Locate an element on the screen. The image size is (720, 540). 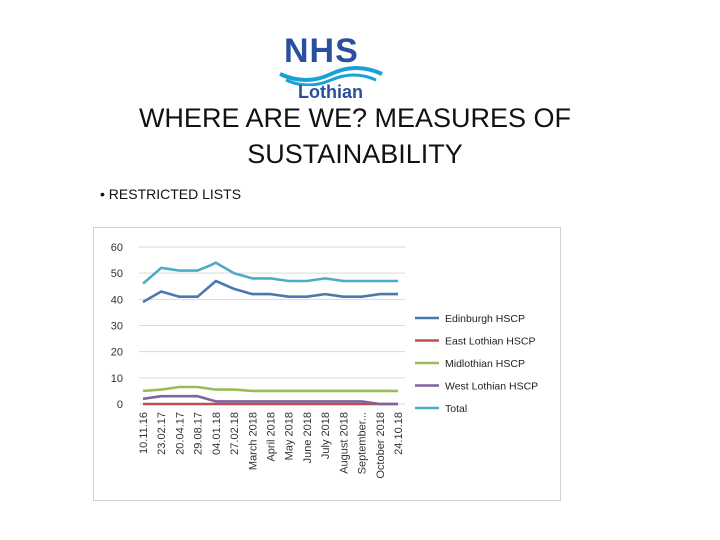
bullet-text: RESTRICTED LISTS is located at coordinates (175, 194).